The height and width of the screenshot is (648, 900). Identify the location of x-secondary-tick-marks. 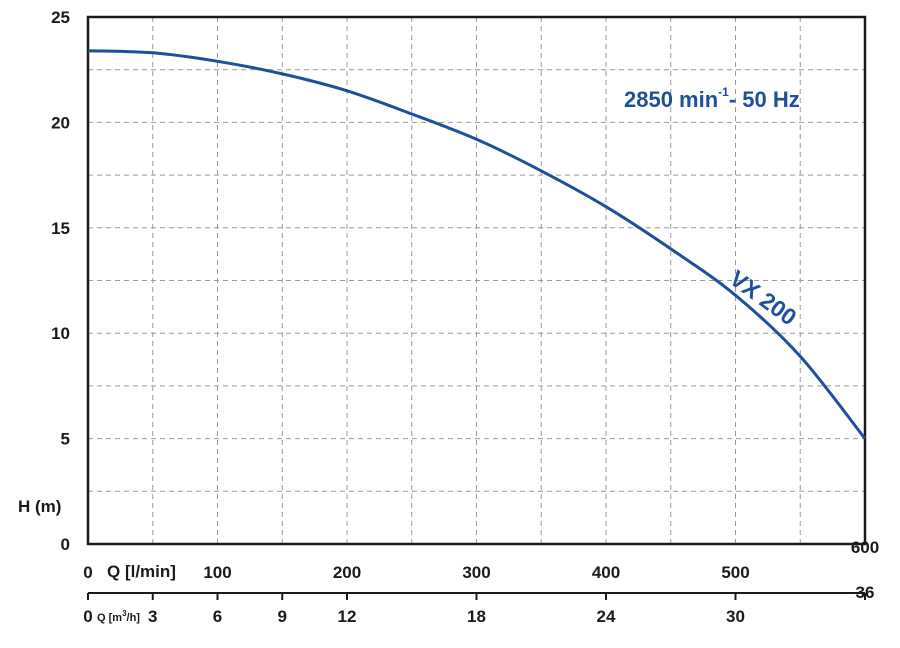
(476, 596).